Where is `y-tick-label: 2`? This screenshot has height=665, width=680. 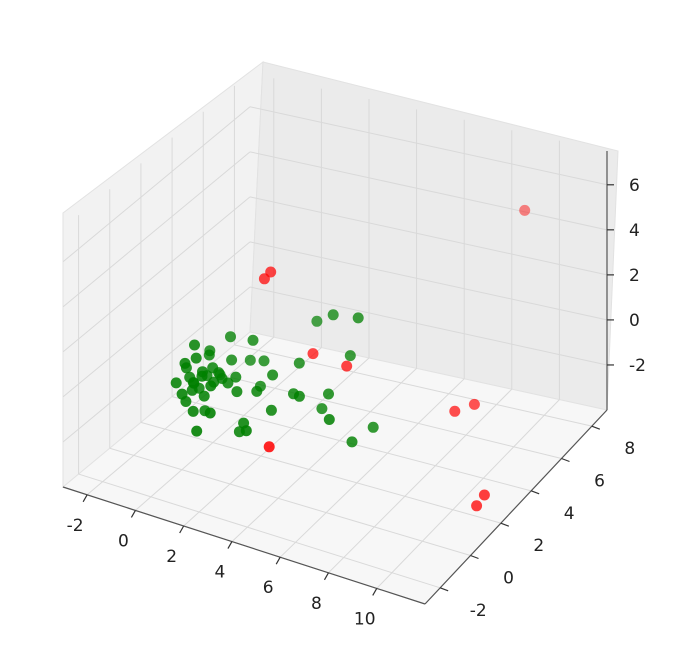 y-tick-label: 2 is located at coordinates (538, 546).